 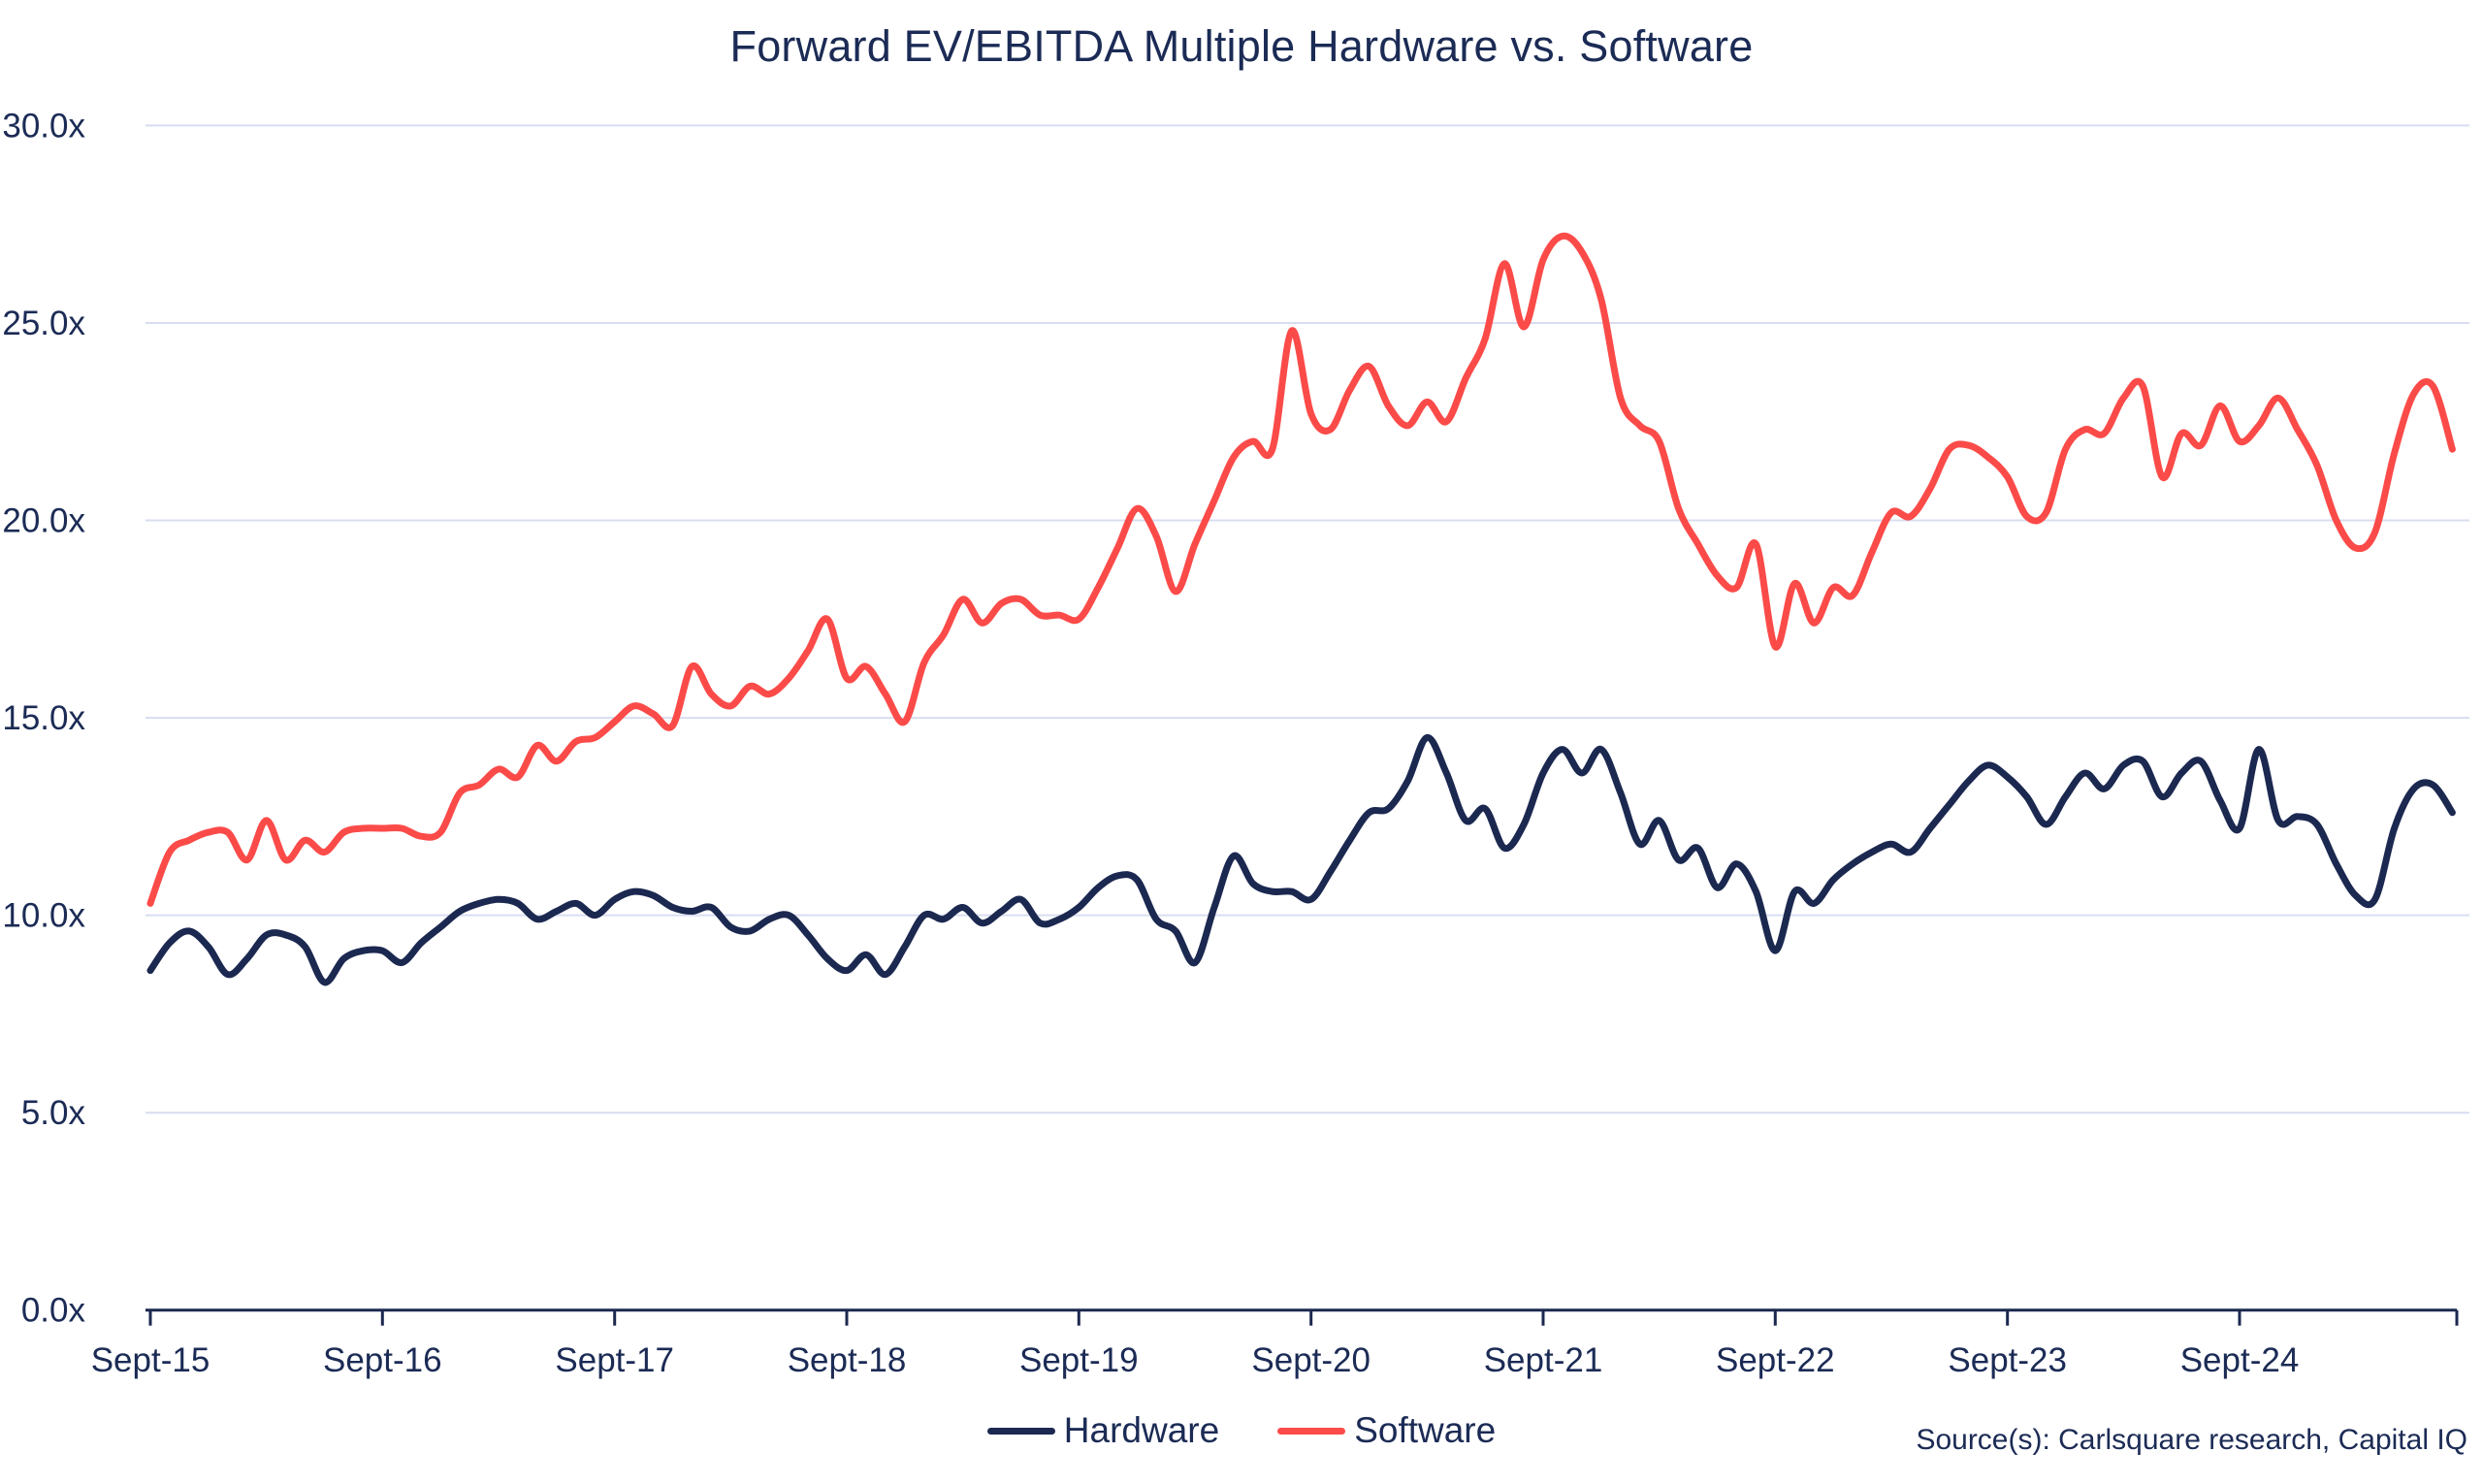 I want to click on x-axis-label-Sept-23: Sept-23, so click(x=2008, y=1360).